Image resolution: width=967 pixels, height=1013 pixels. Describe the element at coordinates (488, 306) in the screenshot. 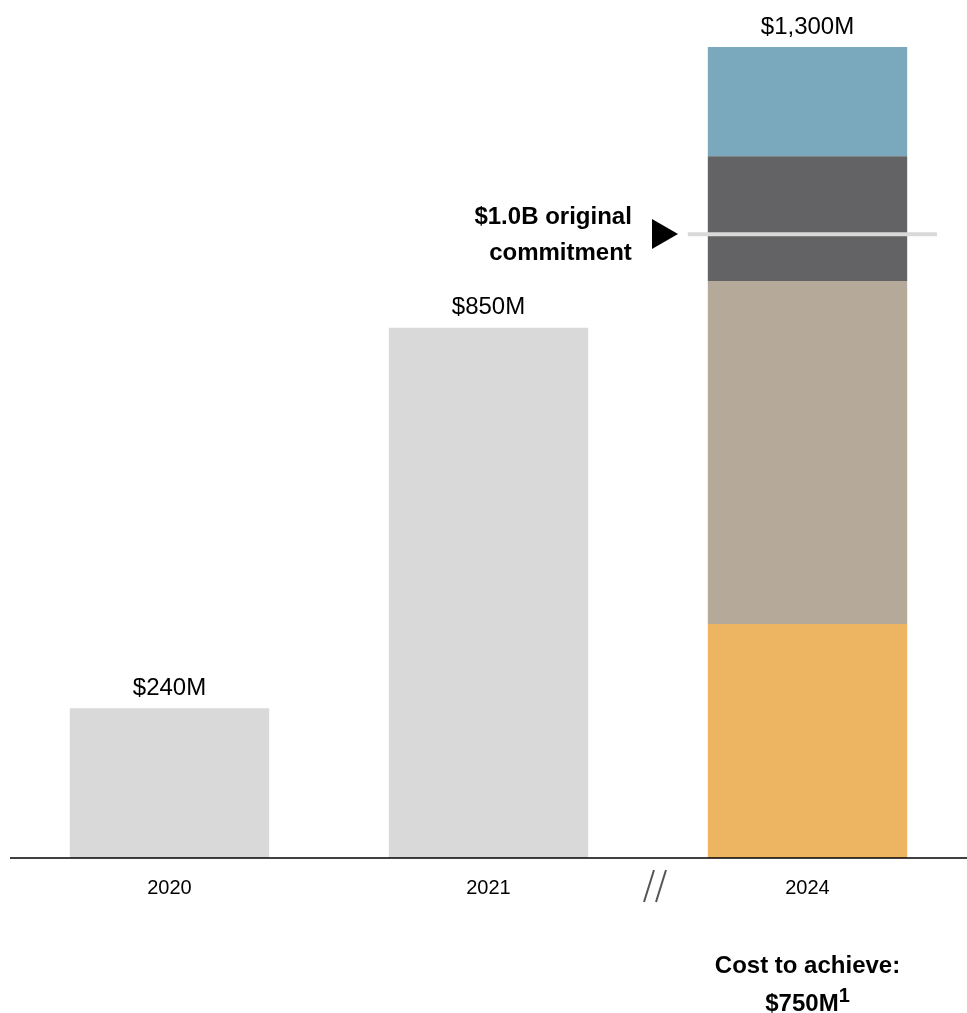

I see `data-label: $850M` at that location.